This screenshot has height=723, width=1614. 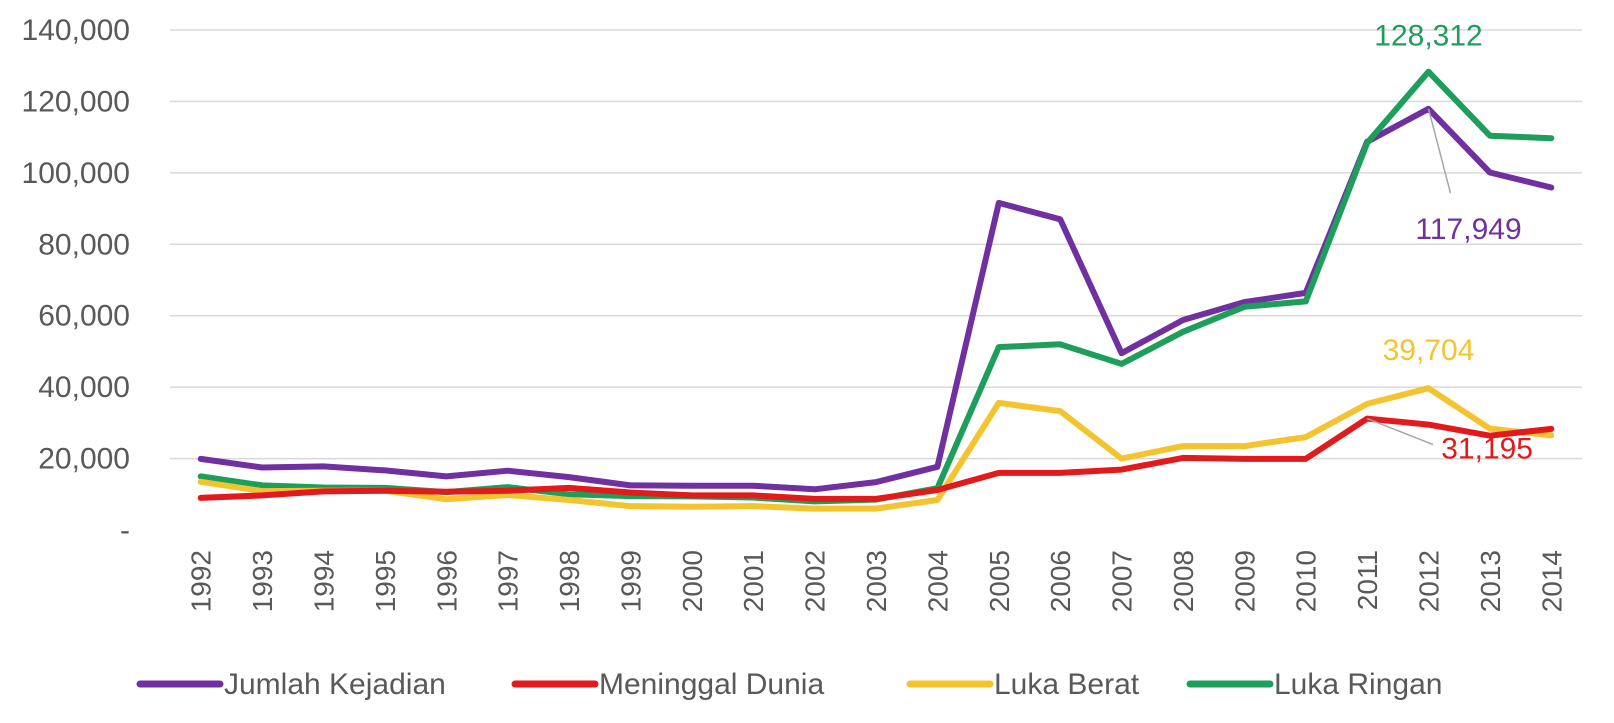 What do you see at coordinates (1551, 581) in the screenshot?
I see `x-tick-label: 2014` at bounding box center [1551, 581].